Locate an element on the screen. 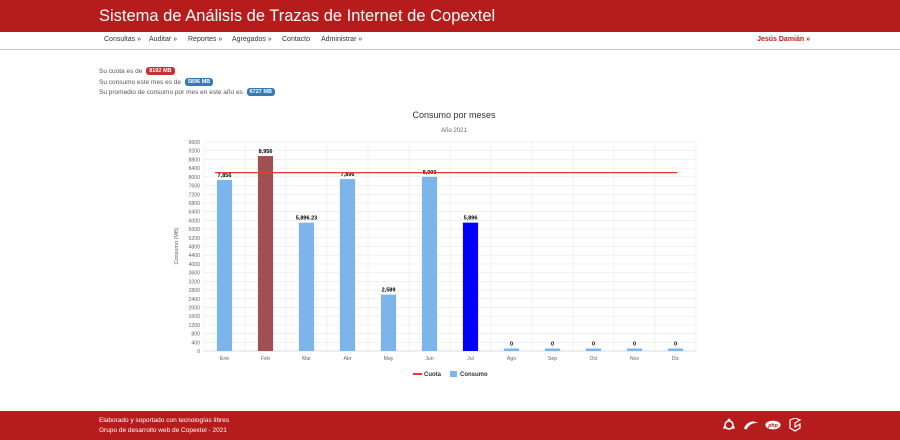  bar-label-sep: 0 is located at coordinates (552, 345).